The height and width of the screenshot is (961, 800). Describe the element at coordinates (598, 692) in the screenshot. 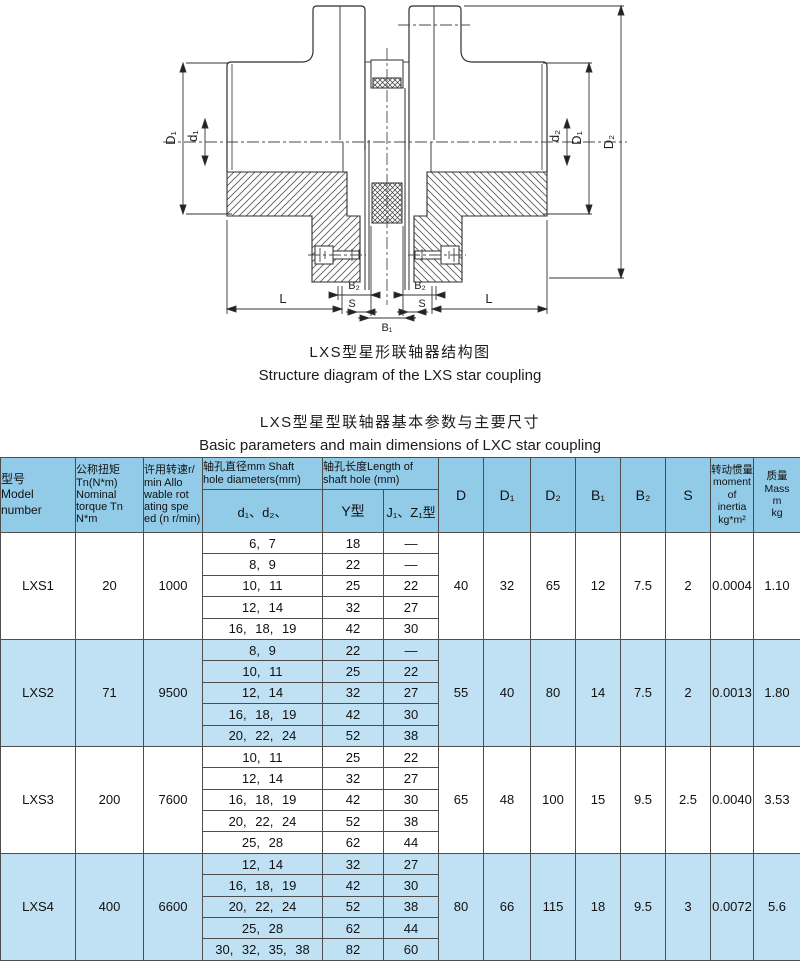

I see `B1-cell: 14` at that location.